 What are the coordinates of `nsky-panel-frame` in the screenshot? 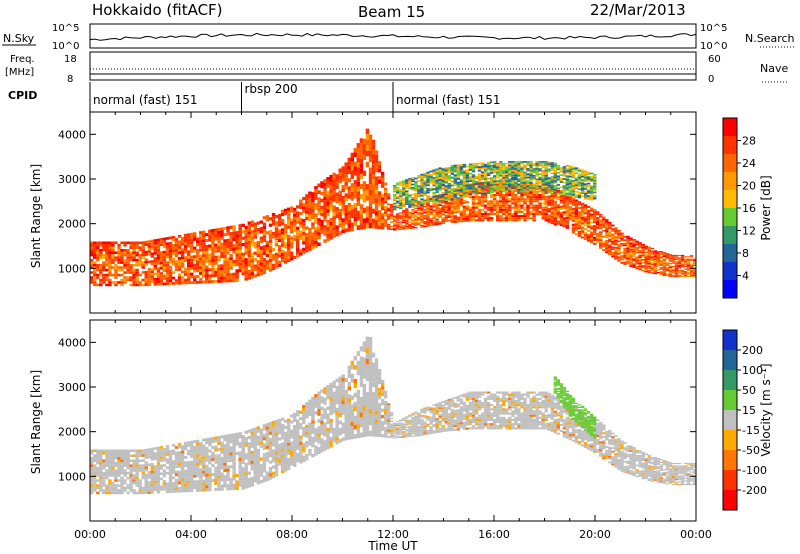 It's located at (393, 36).